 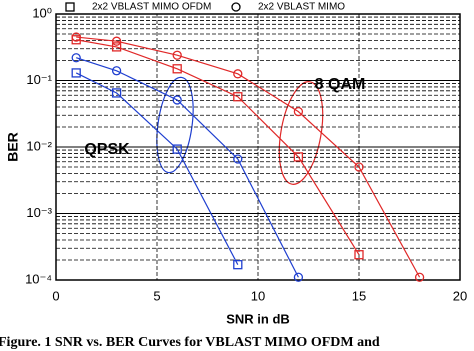 I want to click on legend-label: 2x2 VBLAST MIMO, so click(x=301, y=7).